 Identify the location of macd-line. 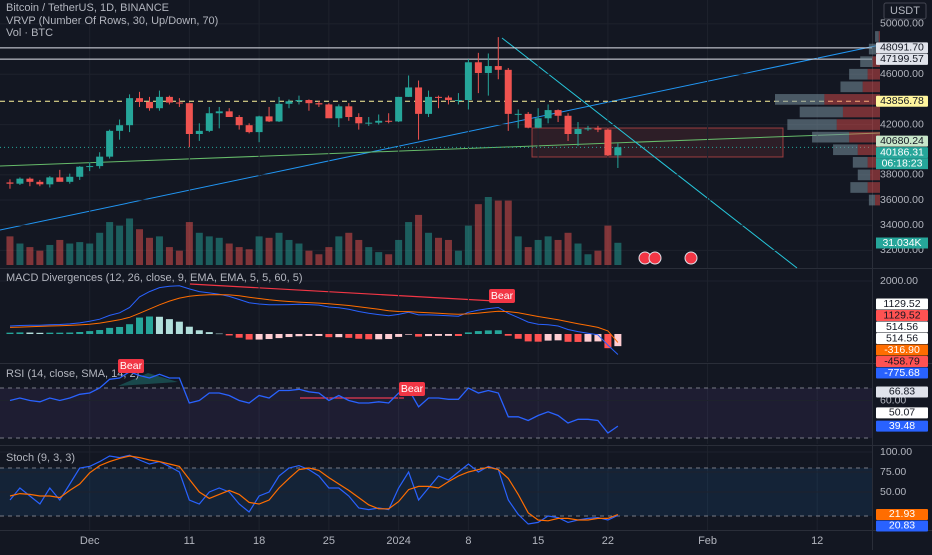
(314, 320).